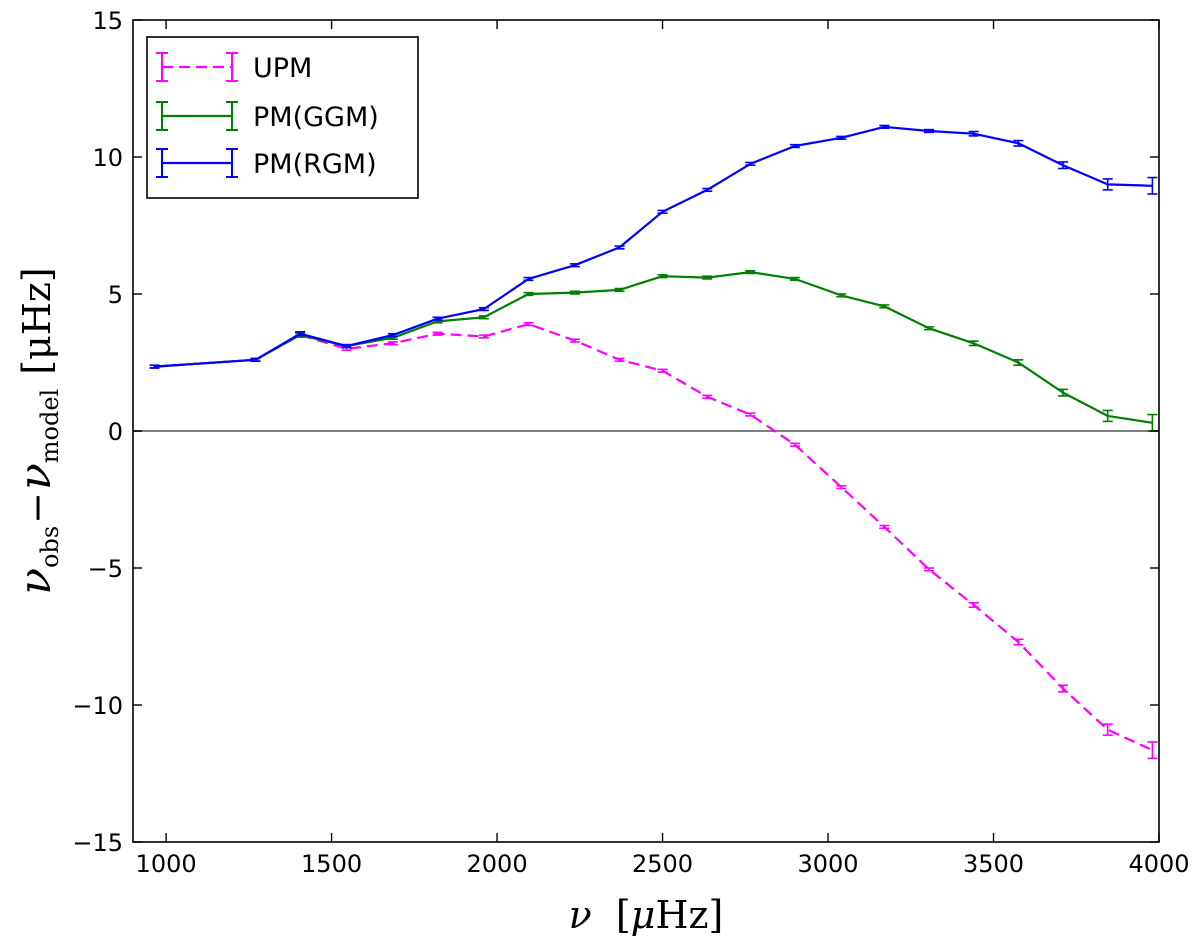  I want to click on series-line-pm-ggm, so click(653, 347).